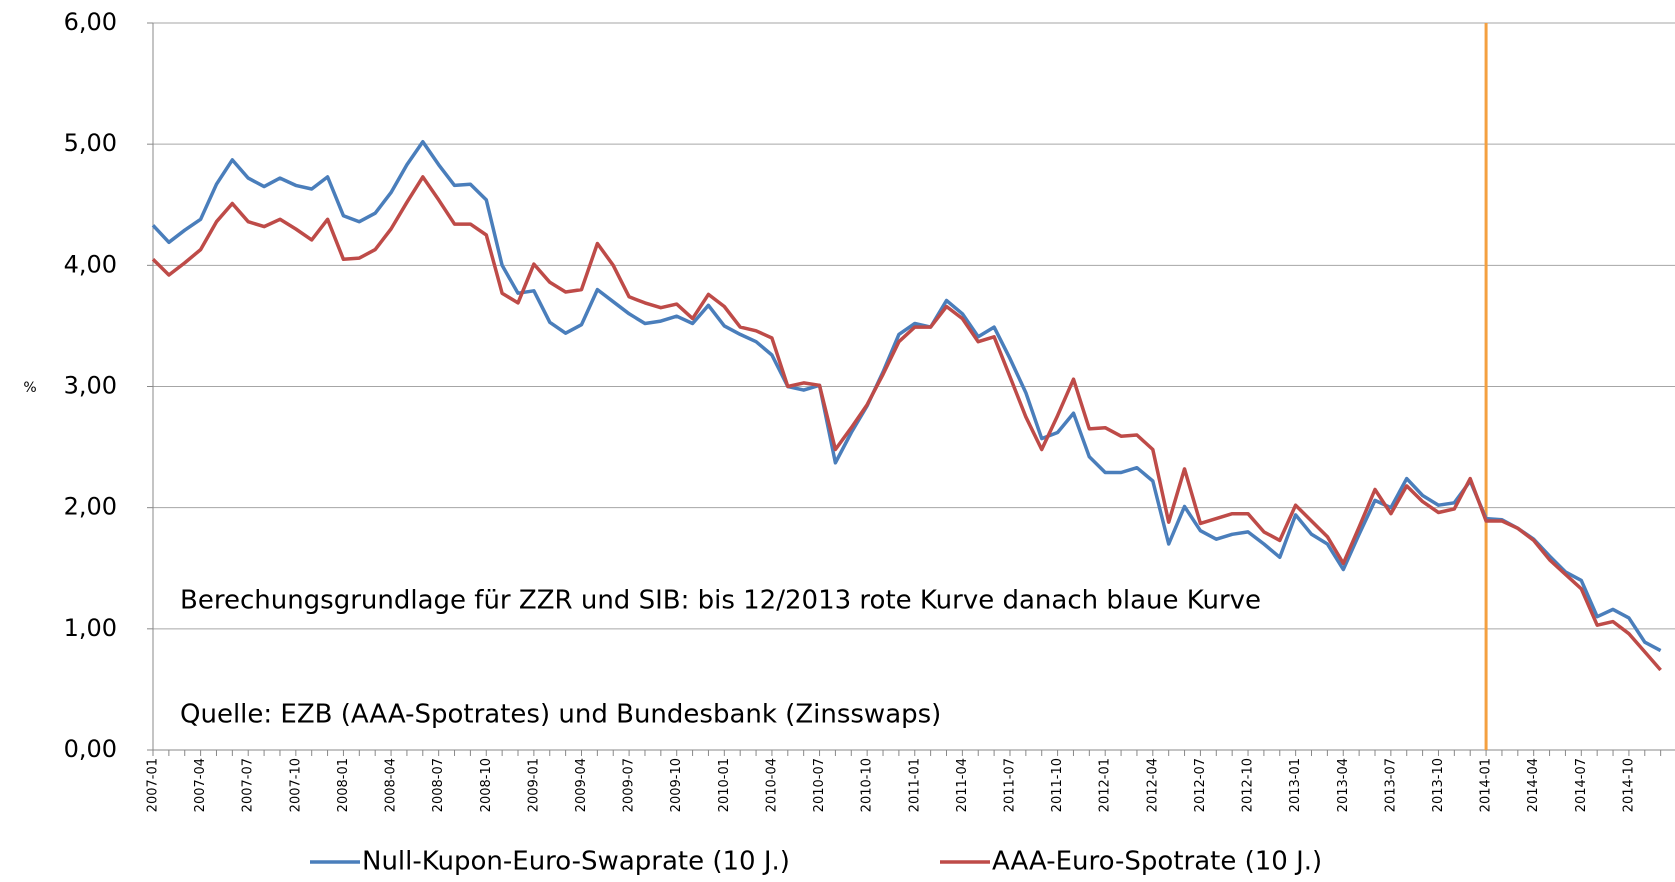 The height and width of the screenshot is (882, 1675). I want to click on x-tick-label: 2012-10, so click(1248, 785).